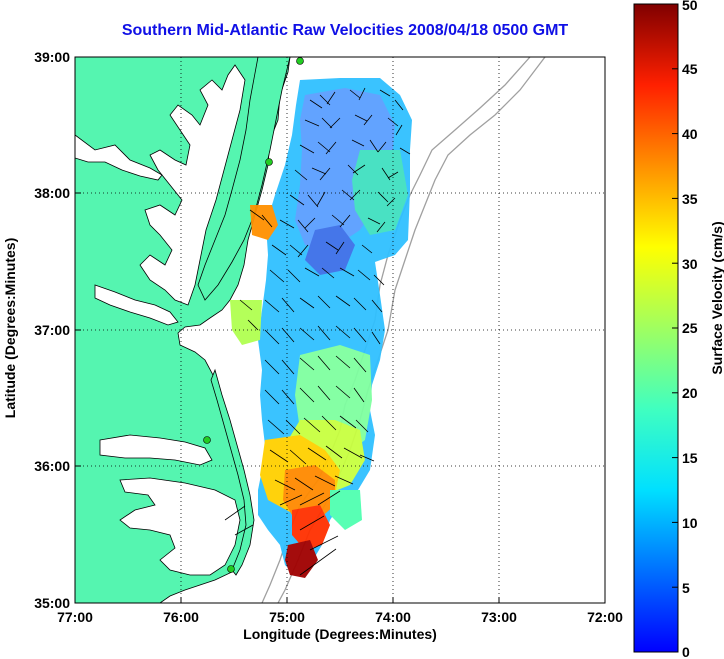 Image resolution: width=724 pixels, height=659 pixels. Describe the element at coordinates (52, 57) in the screenshot. I see `y-tick-label: 39:00` at that location.